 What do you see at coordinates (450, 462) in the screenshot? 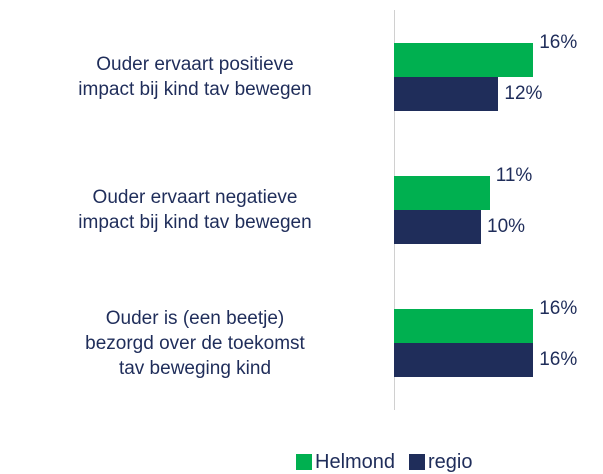
I see `legend-label: regio` at bounding box center [450, 462].